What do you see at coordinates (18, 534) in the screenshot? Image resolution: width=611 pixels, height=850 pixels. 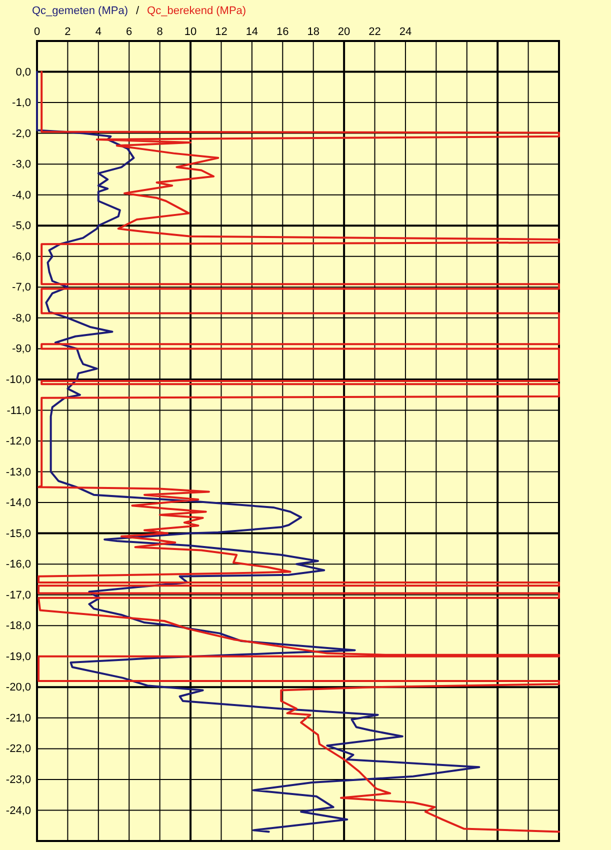 I see `y-tick-label: -15,0` at bounding box center [18, 534].